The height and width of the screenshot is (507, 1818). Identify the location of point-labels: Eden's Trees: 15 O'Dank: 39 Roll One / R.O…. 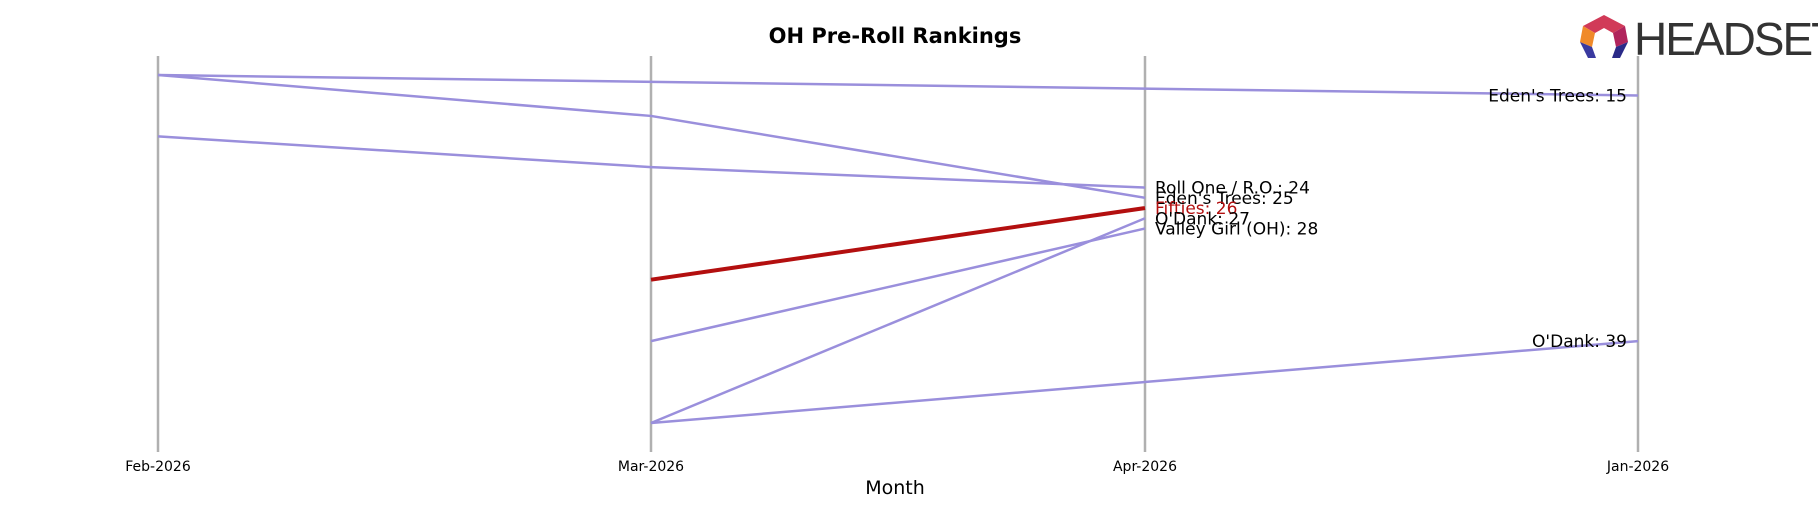
(1391, 219).